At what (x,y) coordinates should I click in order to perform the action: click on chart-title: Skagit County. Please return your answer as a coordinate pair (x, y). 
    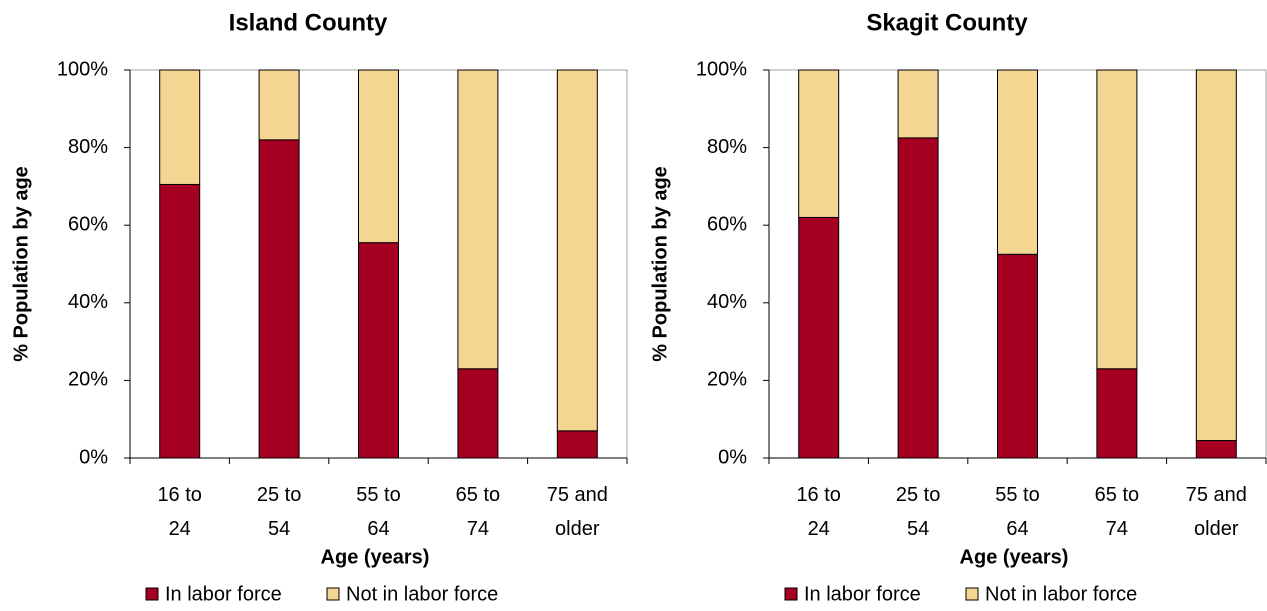
    Looking at the image, I should click on (947, 22).